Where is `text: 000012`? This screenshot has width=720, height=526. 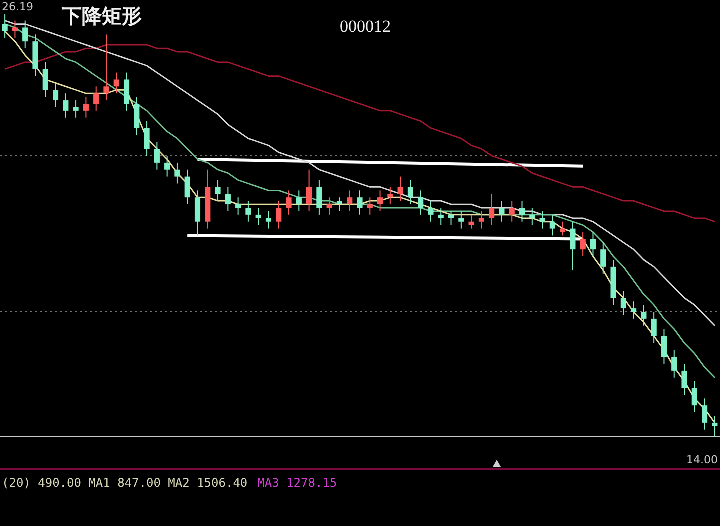 text: 000012 is located at coordinates (365, 27).